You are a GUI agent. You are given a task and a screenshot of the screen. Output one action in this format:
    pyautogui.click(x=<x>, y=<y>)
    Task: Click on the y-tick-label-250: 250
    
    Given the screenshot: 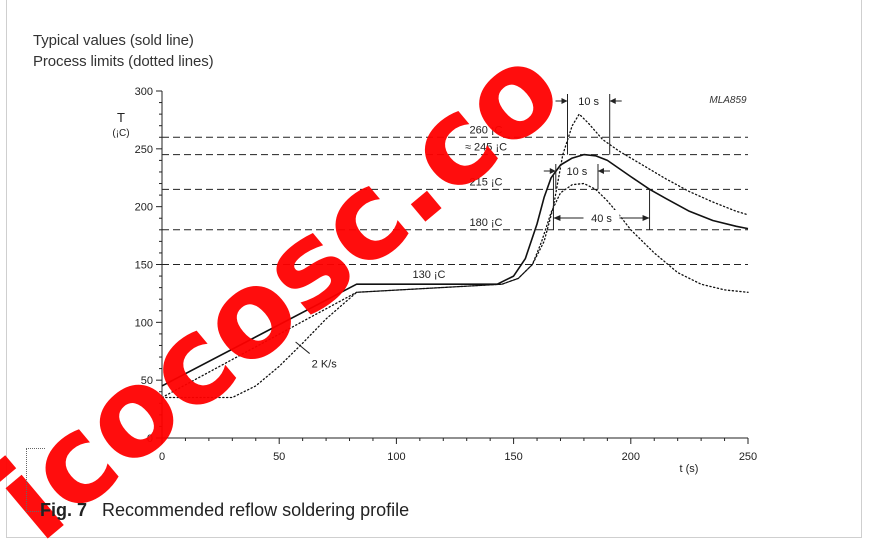 What is the action you would take?
    pyautogui.click(x=144, y=150)
    